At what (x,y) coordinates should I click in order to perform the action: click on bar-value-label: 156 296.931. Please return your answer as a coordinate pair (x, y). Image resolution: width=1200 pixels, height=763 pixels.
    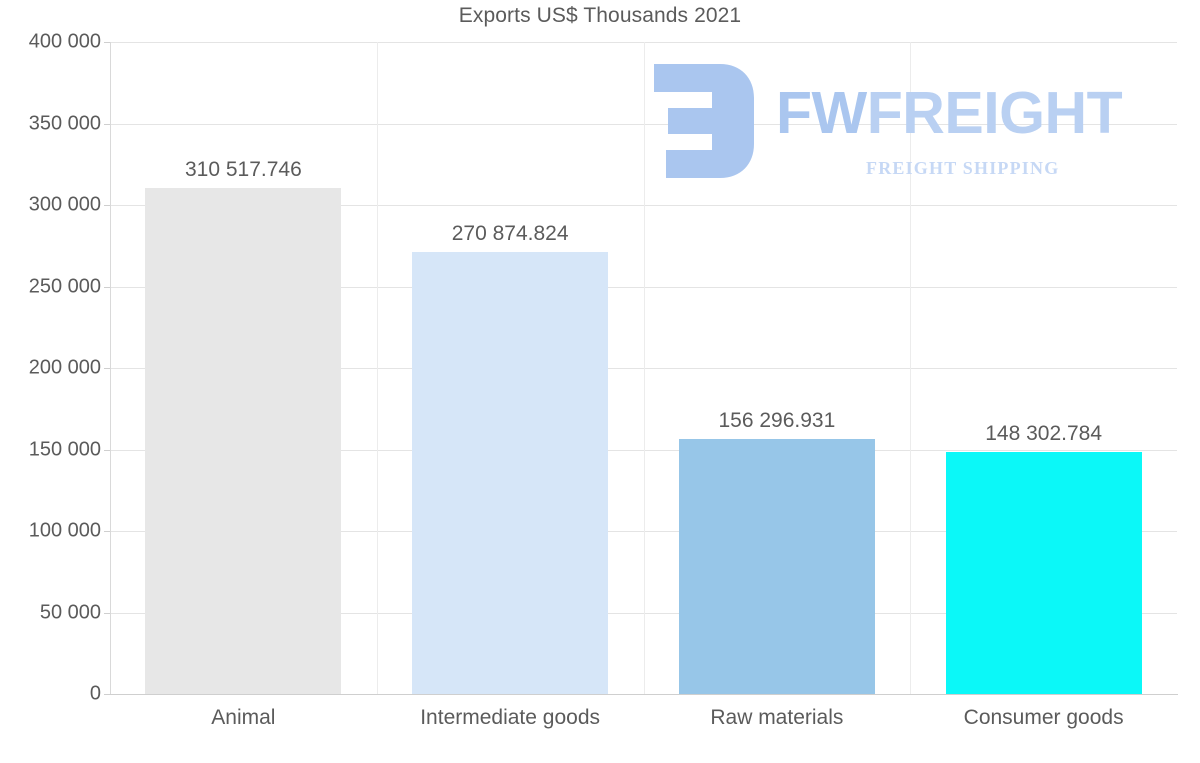
    Looking at the image, I should click on (777, 421).